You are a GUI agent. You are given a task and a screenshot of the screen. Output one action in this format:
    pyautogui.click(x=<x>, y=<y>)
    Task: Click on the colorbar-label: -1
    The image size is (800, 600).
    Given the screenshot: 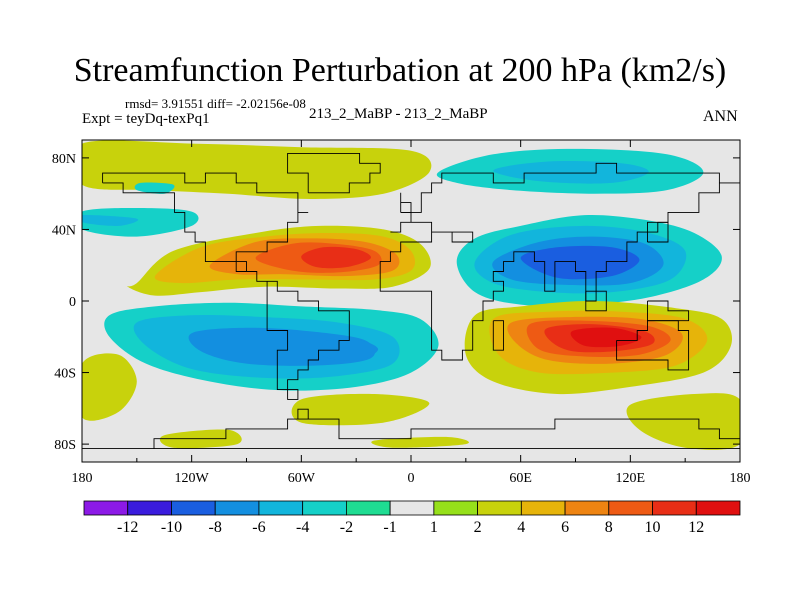 What is the action you would take?
    pyautogui.click(x=389, y=527)
    